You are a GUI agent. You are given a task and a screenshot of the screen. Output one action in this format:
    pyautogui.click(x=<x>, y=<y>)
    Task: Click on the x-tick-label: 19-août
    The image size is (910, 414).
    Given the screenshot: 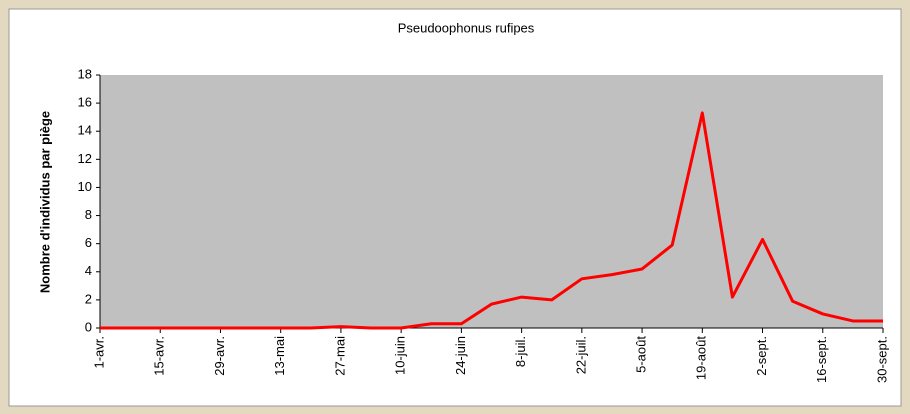 What is the action you would take?
    pyautogui.click(x=701, y=358)
    